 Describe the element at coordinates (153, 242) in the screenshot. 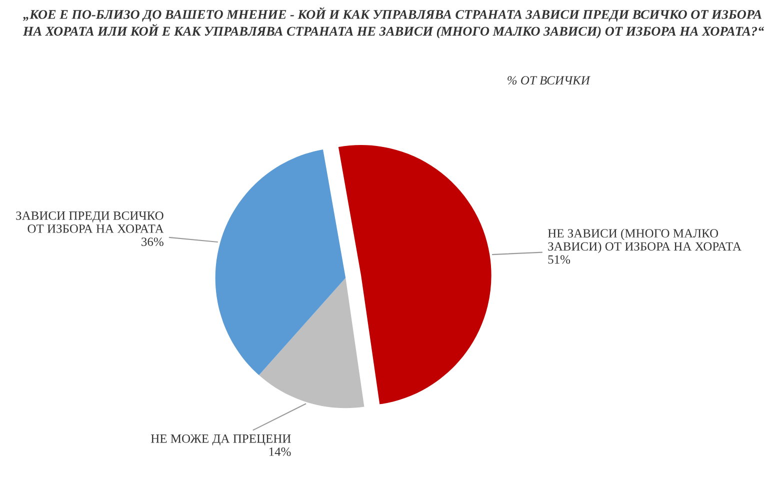

I see `data-label: 36%` at that location.